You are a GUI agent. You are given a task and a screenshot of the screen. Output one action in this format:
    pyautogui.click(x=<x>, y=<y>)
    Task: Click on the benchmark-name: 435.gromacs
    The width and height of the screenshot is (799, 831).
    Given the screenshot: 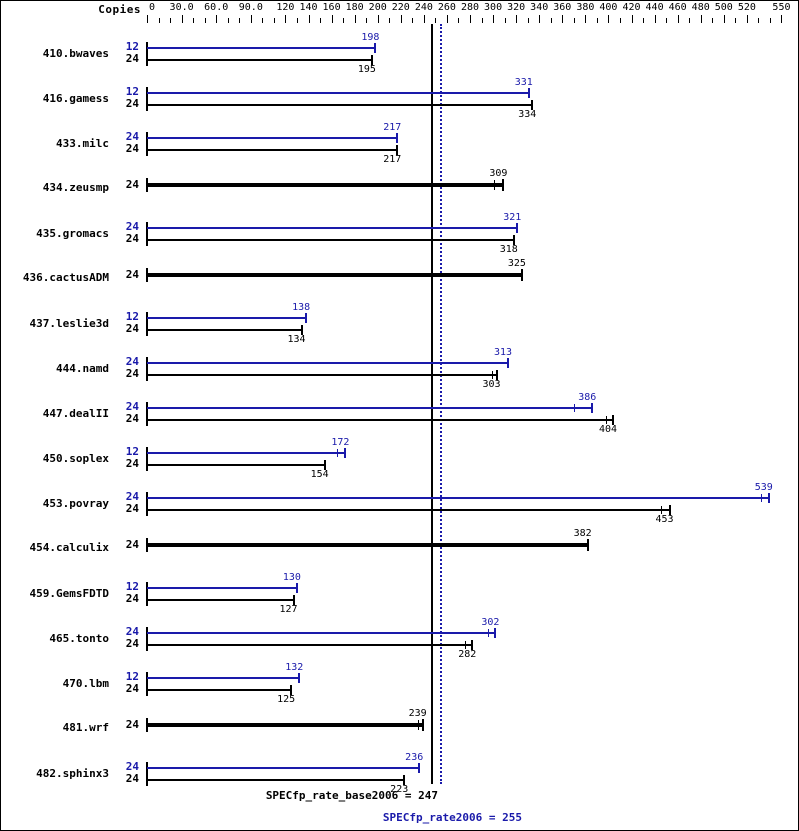 What is the action you would take?
    pyautogui.click(x=72, y=233)
    